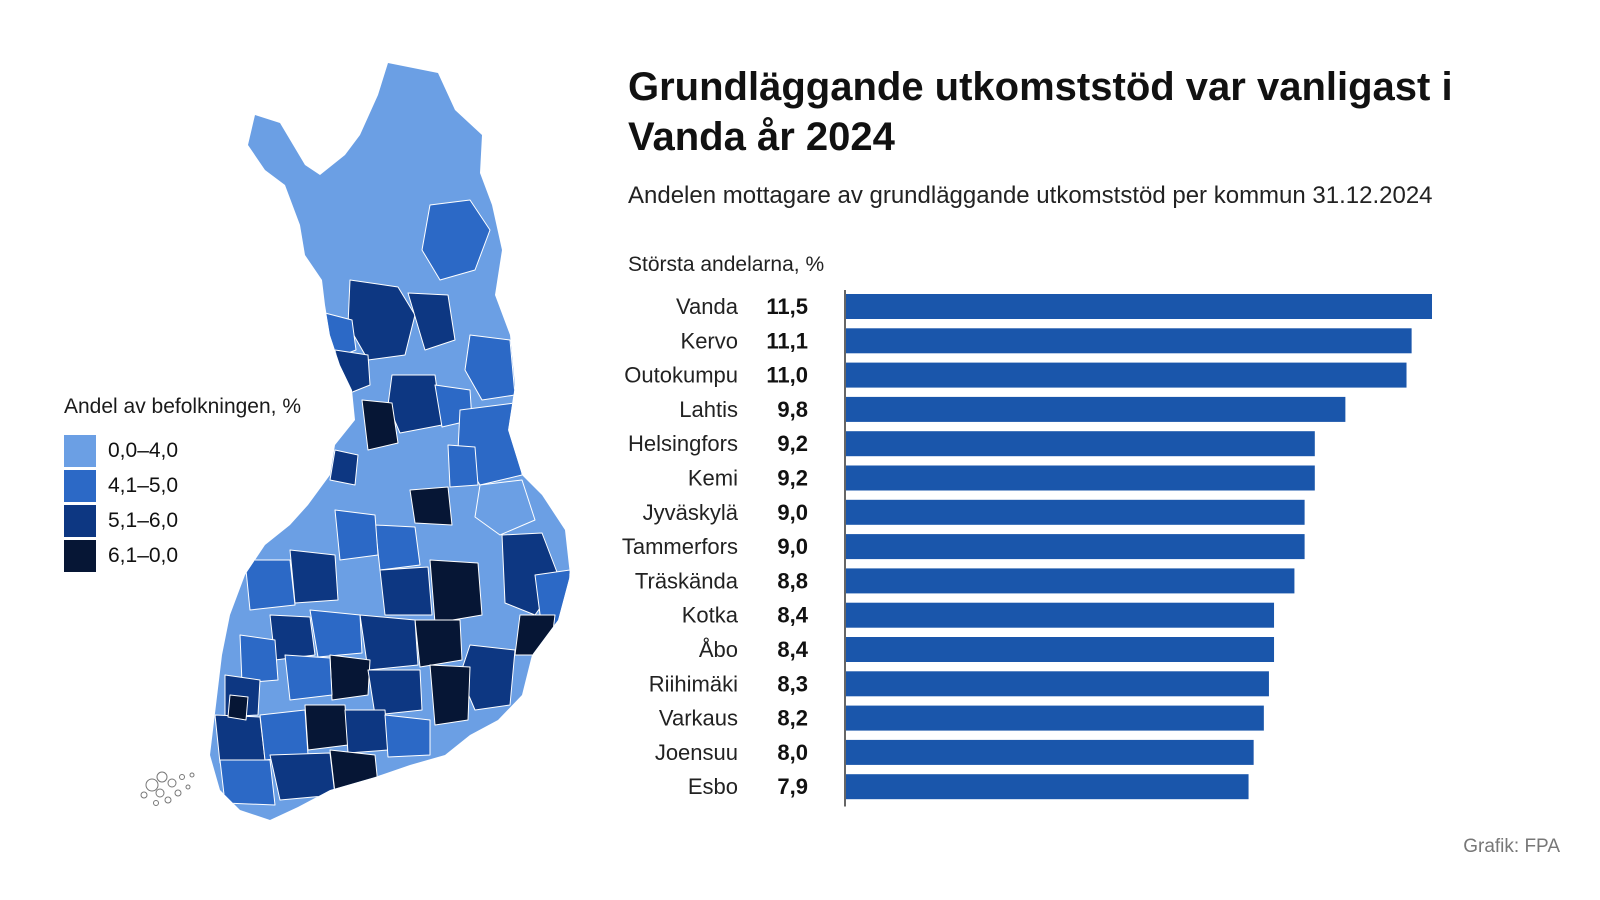 The width and height of the screenshot is (1600, 900). I want to click on category-label: Tammerfors, so click(680, 546).